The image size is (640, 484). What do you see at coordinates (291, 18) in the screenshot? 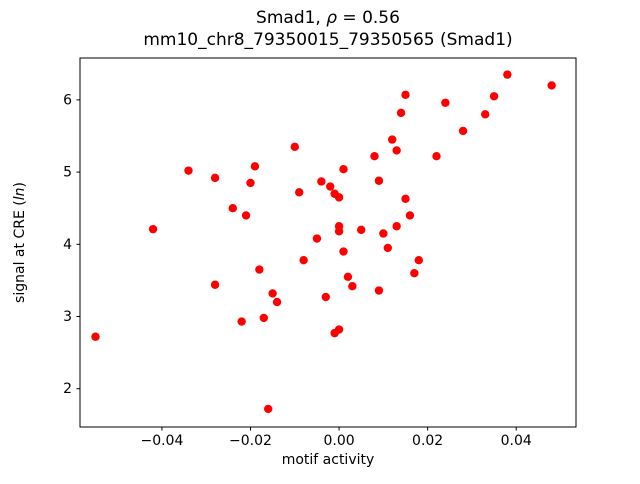
I see `chart-title-segment: Smad1,` at bounding box center [291, 18].